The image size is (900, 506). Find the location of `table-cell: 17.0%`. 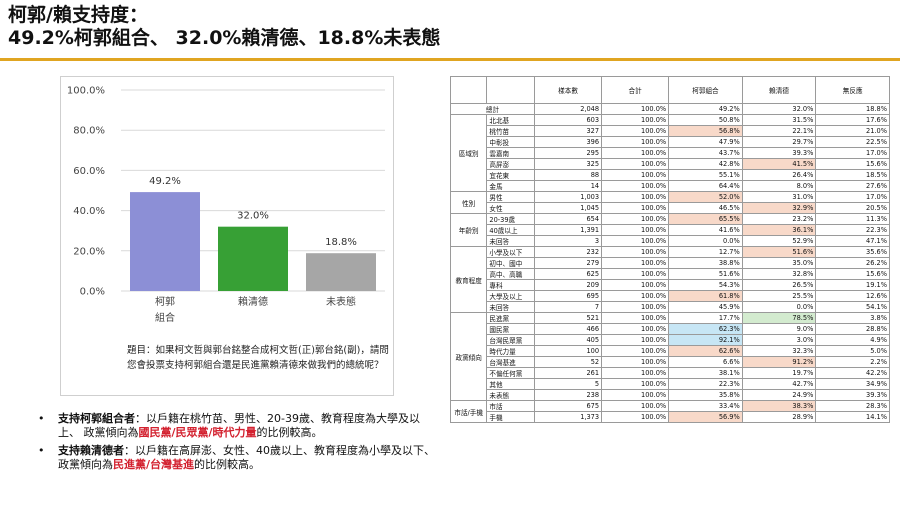

table-cell: 17.0% is located at coordinates (852, 197).